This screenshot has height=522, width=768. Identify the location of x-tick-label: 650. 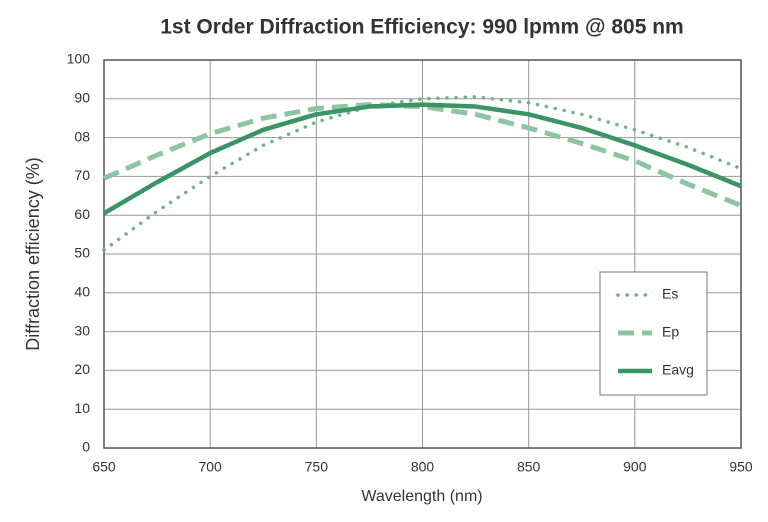
(104, 467).